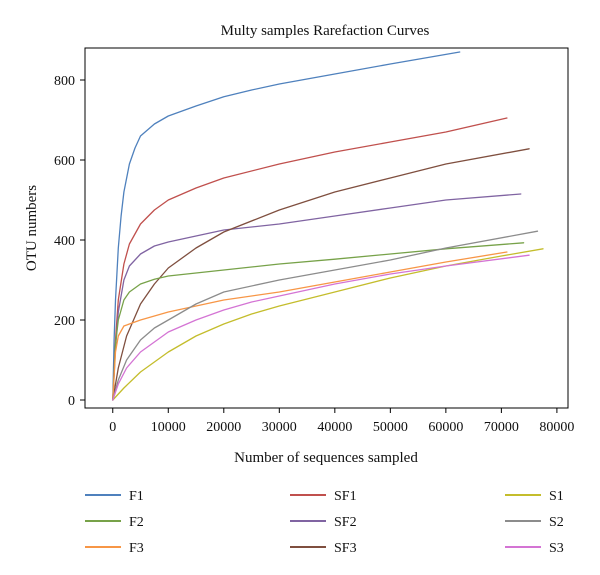  Describe the element at coordinates (534, 522) in the screenshot. I see `legend-item-s2: S2` at that location.